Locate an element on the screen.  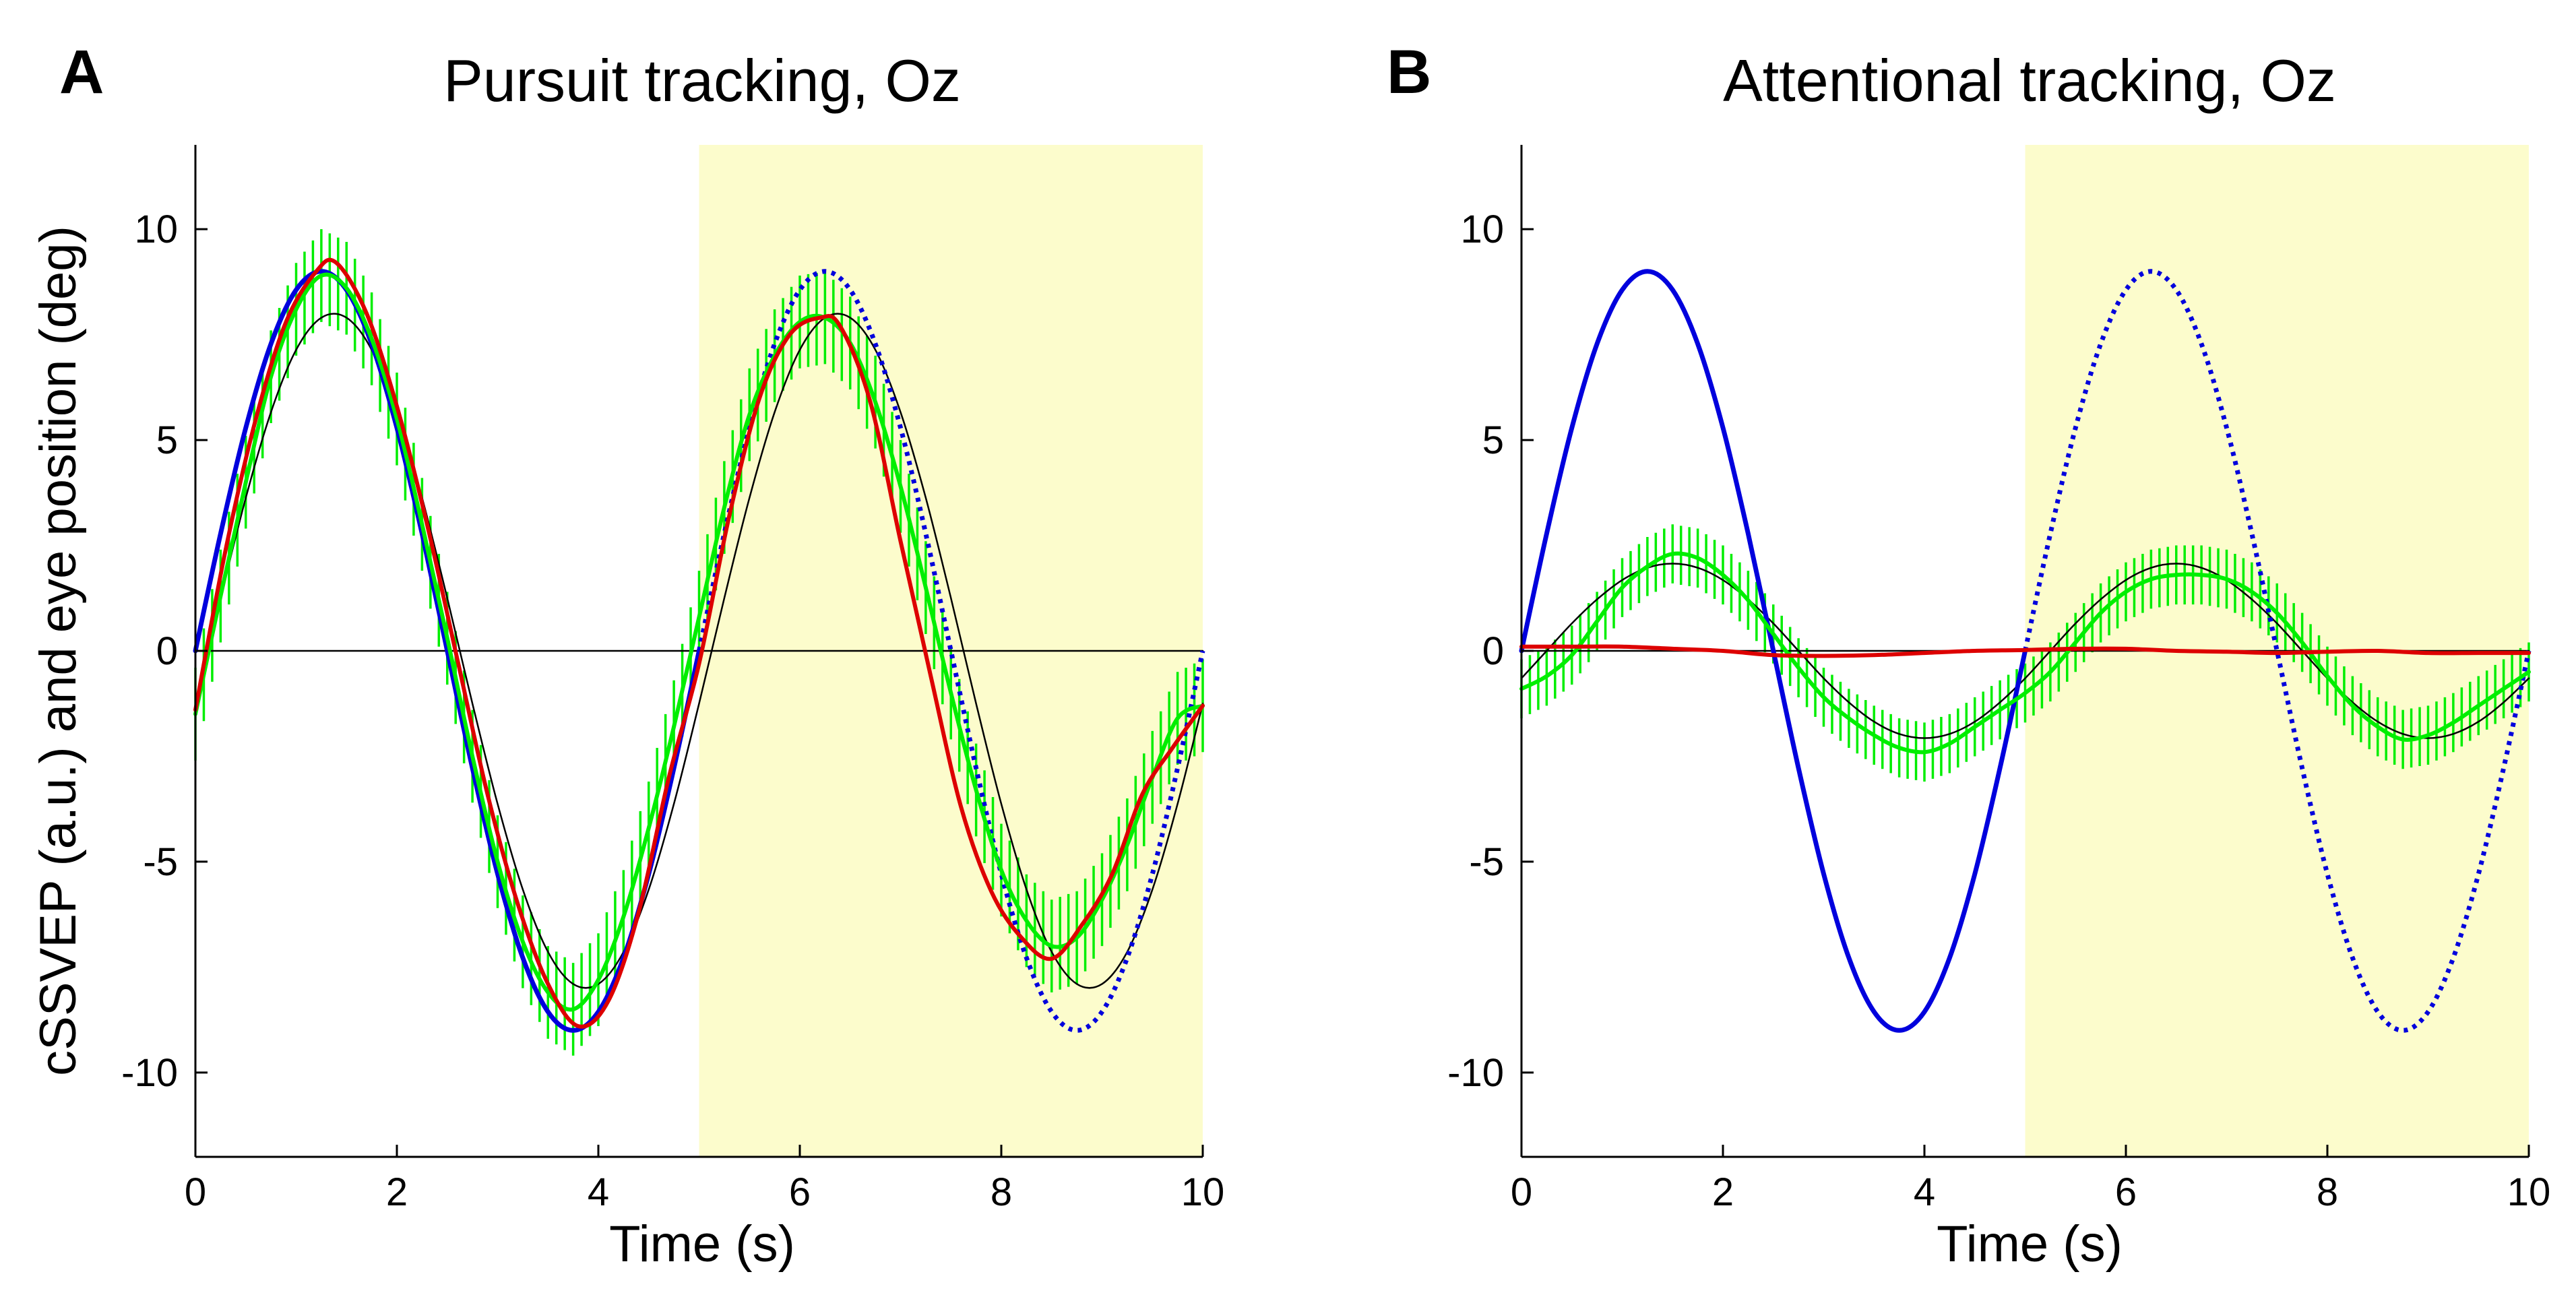
eye-position-line is located at coordinates (2025, 651).